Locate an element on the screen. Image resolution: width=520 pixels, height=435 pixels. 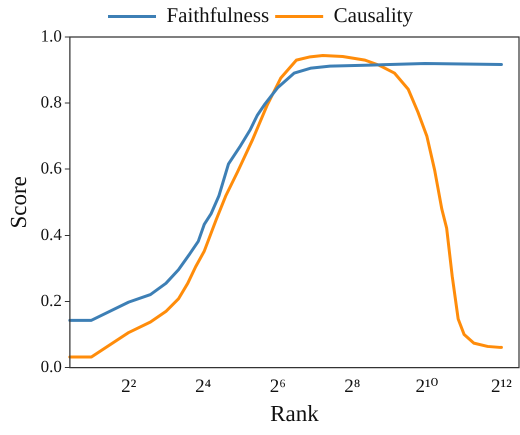
legend-label: Causality is located at coordinates (374, 15).